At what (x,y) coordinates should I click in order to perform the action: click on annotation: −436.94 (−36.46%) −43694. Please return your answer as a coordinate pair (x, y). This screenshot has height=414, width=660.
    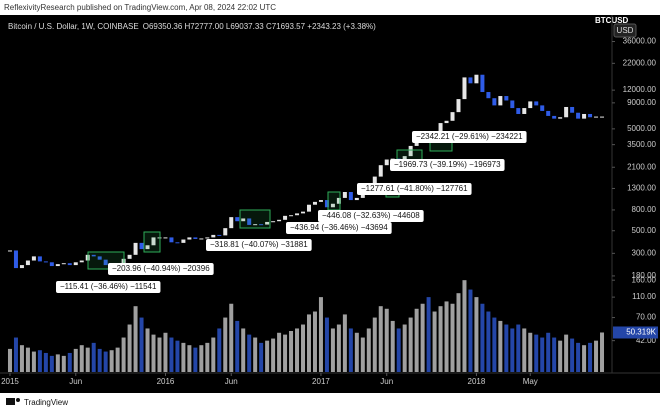
    Looking at the image, I should click on (339, 228).